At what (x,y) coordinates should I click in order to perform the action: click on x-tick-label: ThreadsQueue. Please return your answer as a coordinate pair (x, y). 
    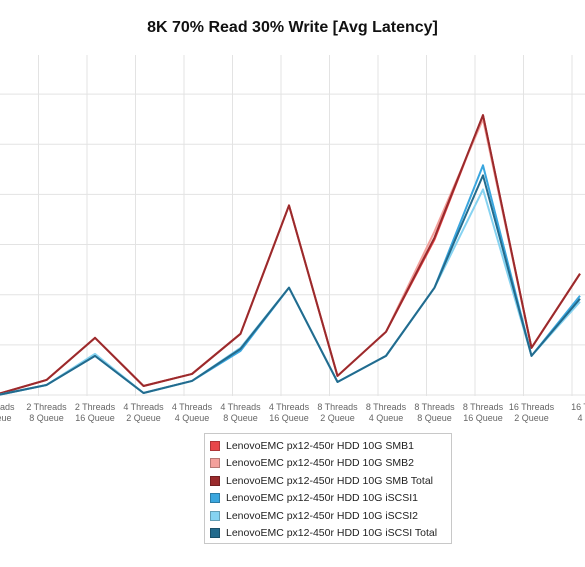
    Looking at the image, I should click on (7, 412).